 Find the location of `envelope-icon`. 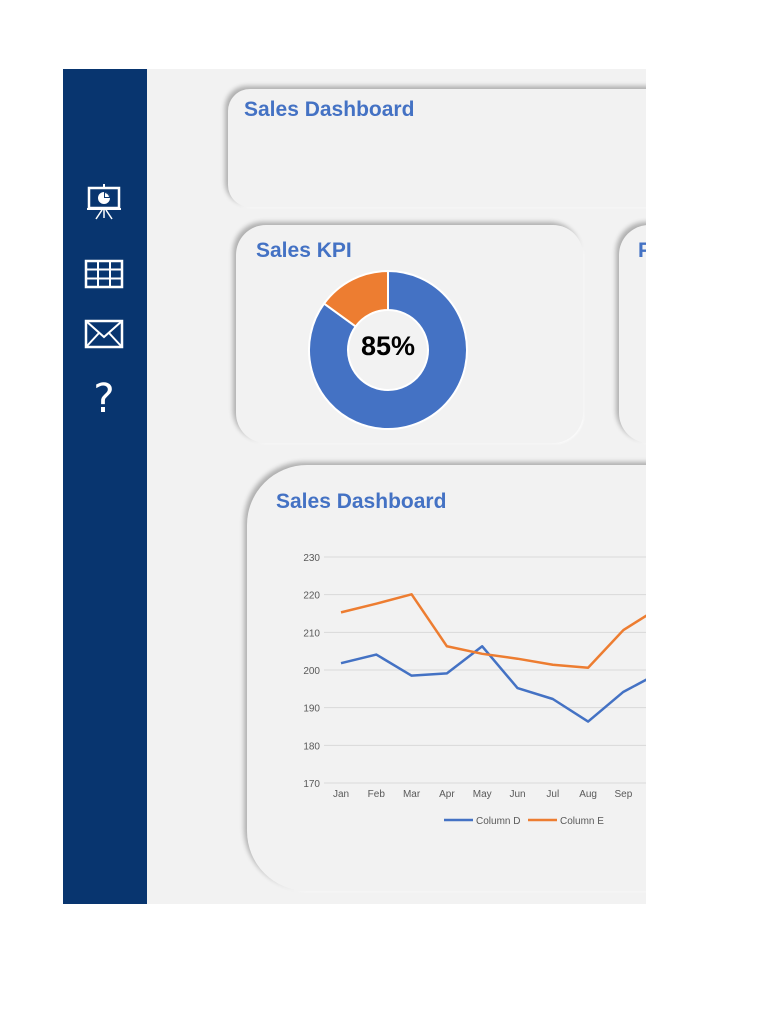

envelope-icon is located at coordinates (104, 334).